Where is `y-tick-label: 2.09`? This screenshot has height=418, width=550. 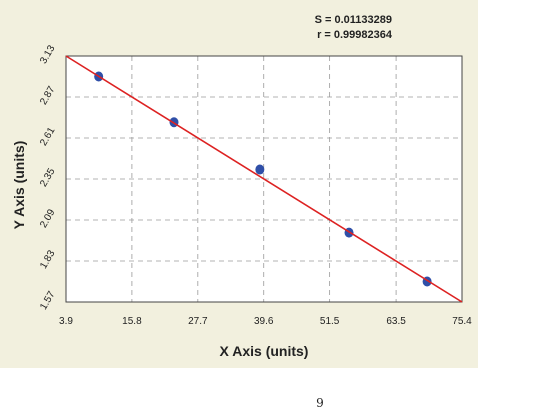
y-tick-label: 2.09 is located at coordinates (47, 218).